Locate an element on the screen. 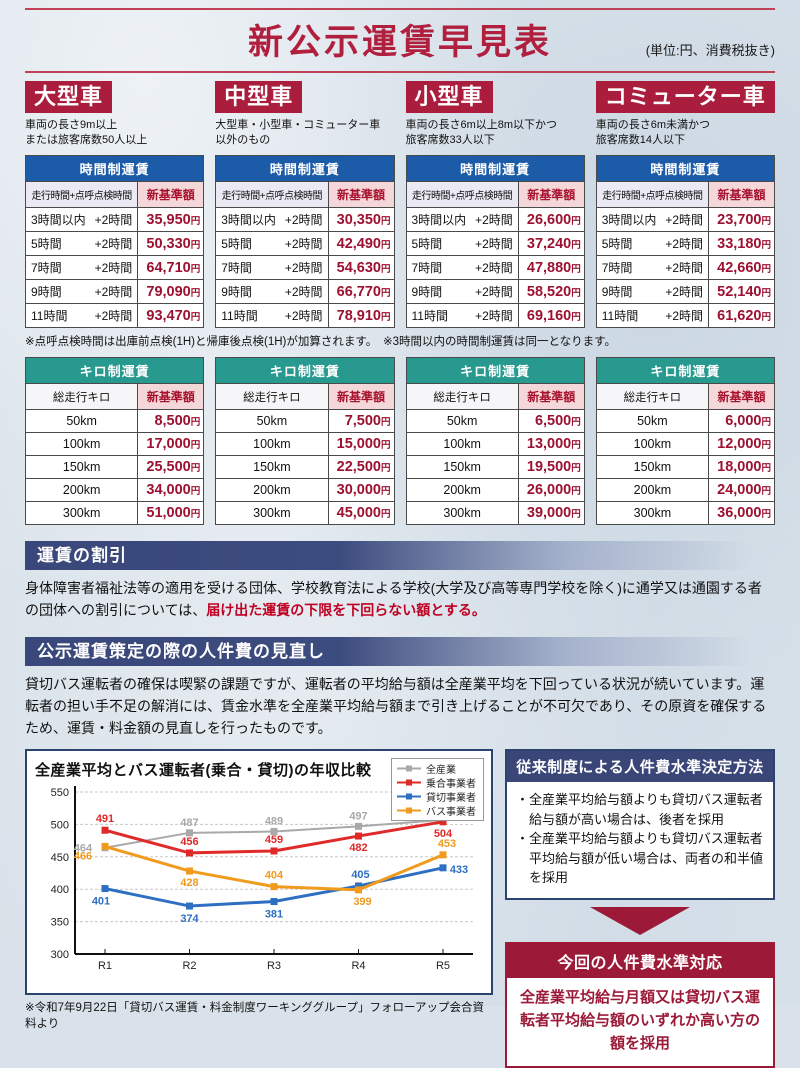 The width and height of the screenshot is (800, 1068). svg-text: 428 is located at coordinates (189, 883).